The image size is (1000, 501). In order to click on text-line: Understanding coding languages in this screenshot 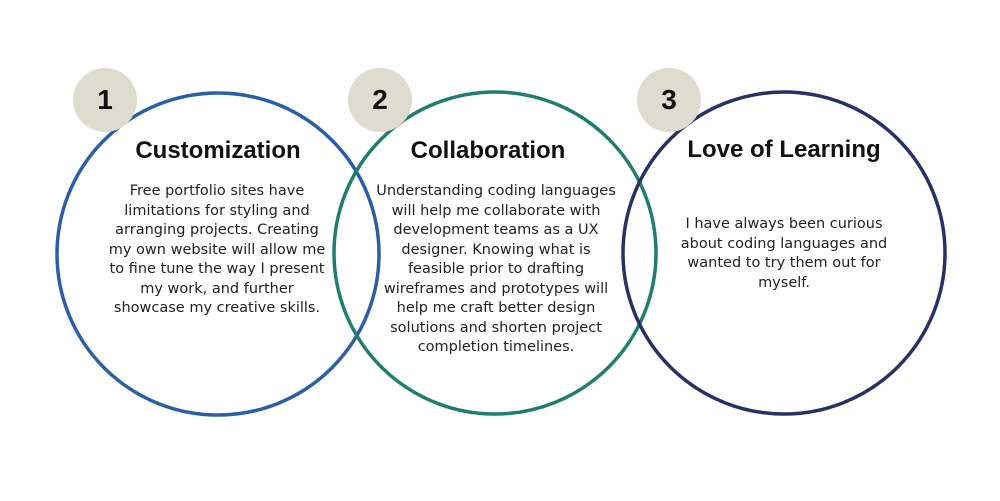, I will do `click(496, 191)`.